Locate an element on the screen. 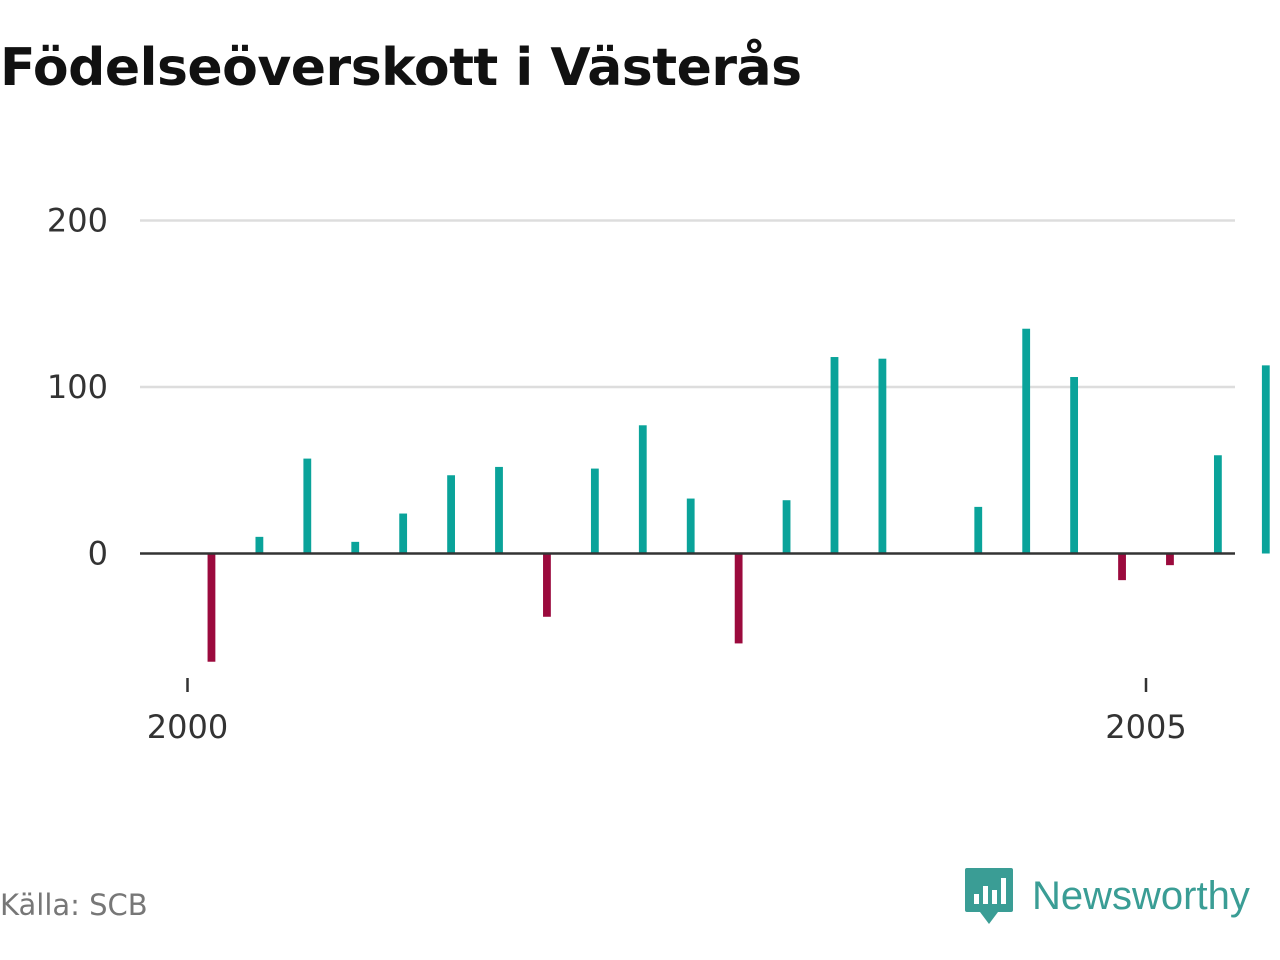  y-tick-label: 100 is located at coordinates (77, 387).